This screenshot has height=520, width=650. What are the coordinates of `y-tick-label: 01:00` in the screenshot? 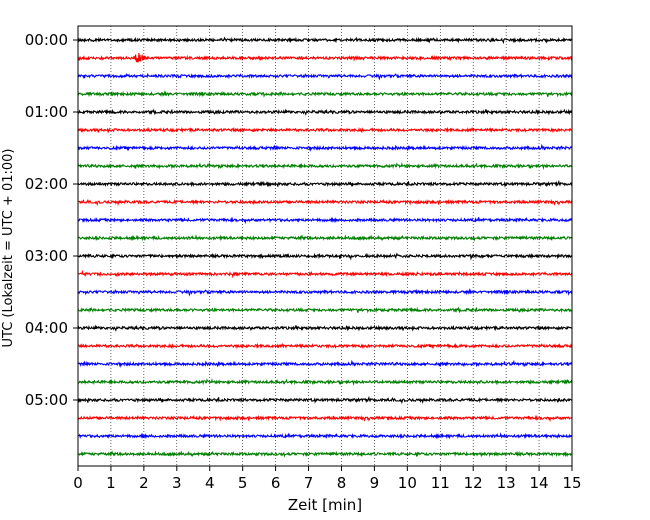 It's located at (46, 112).